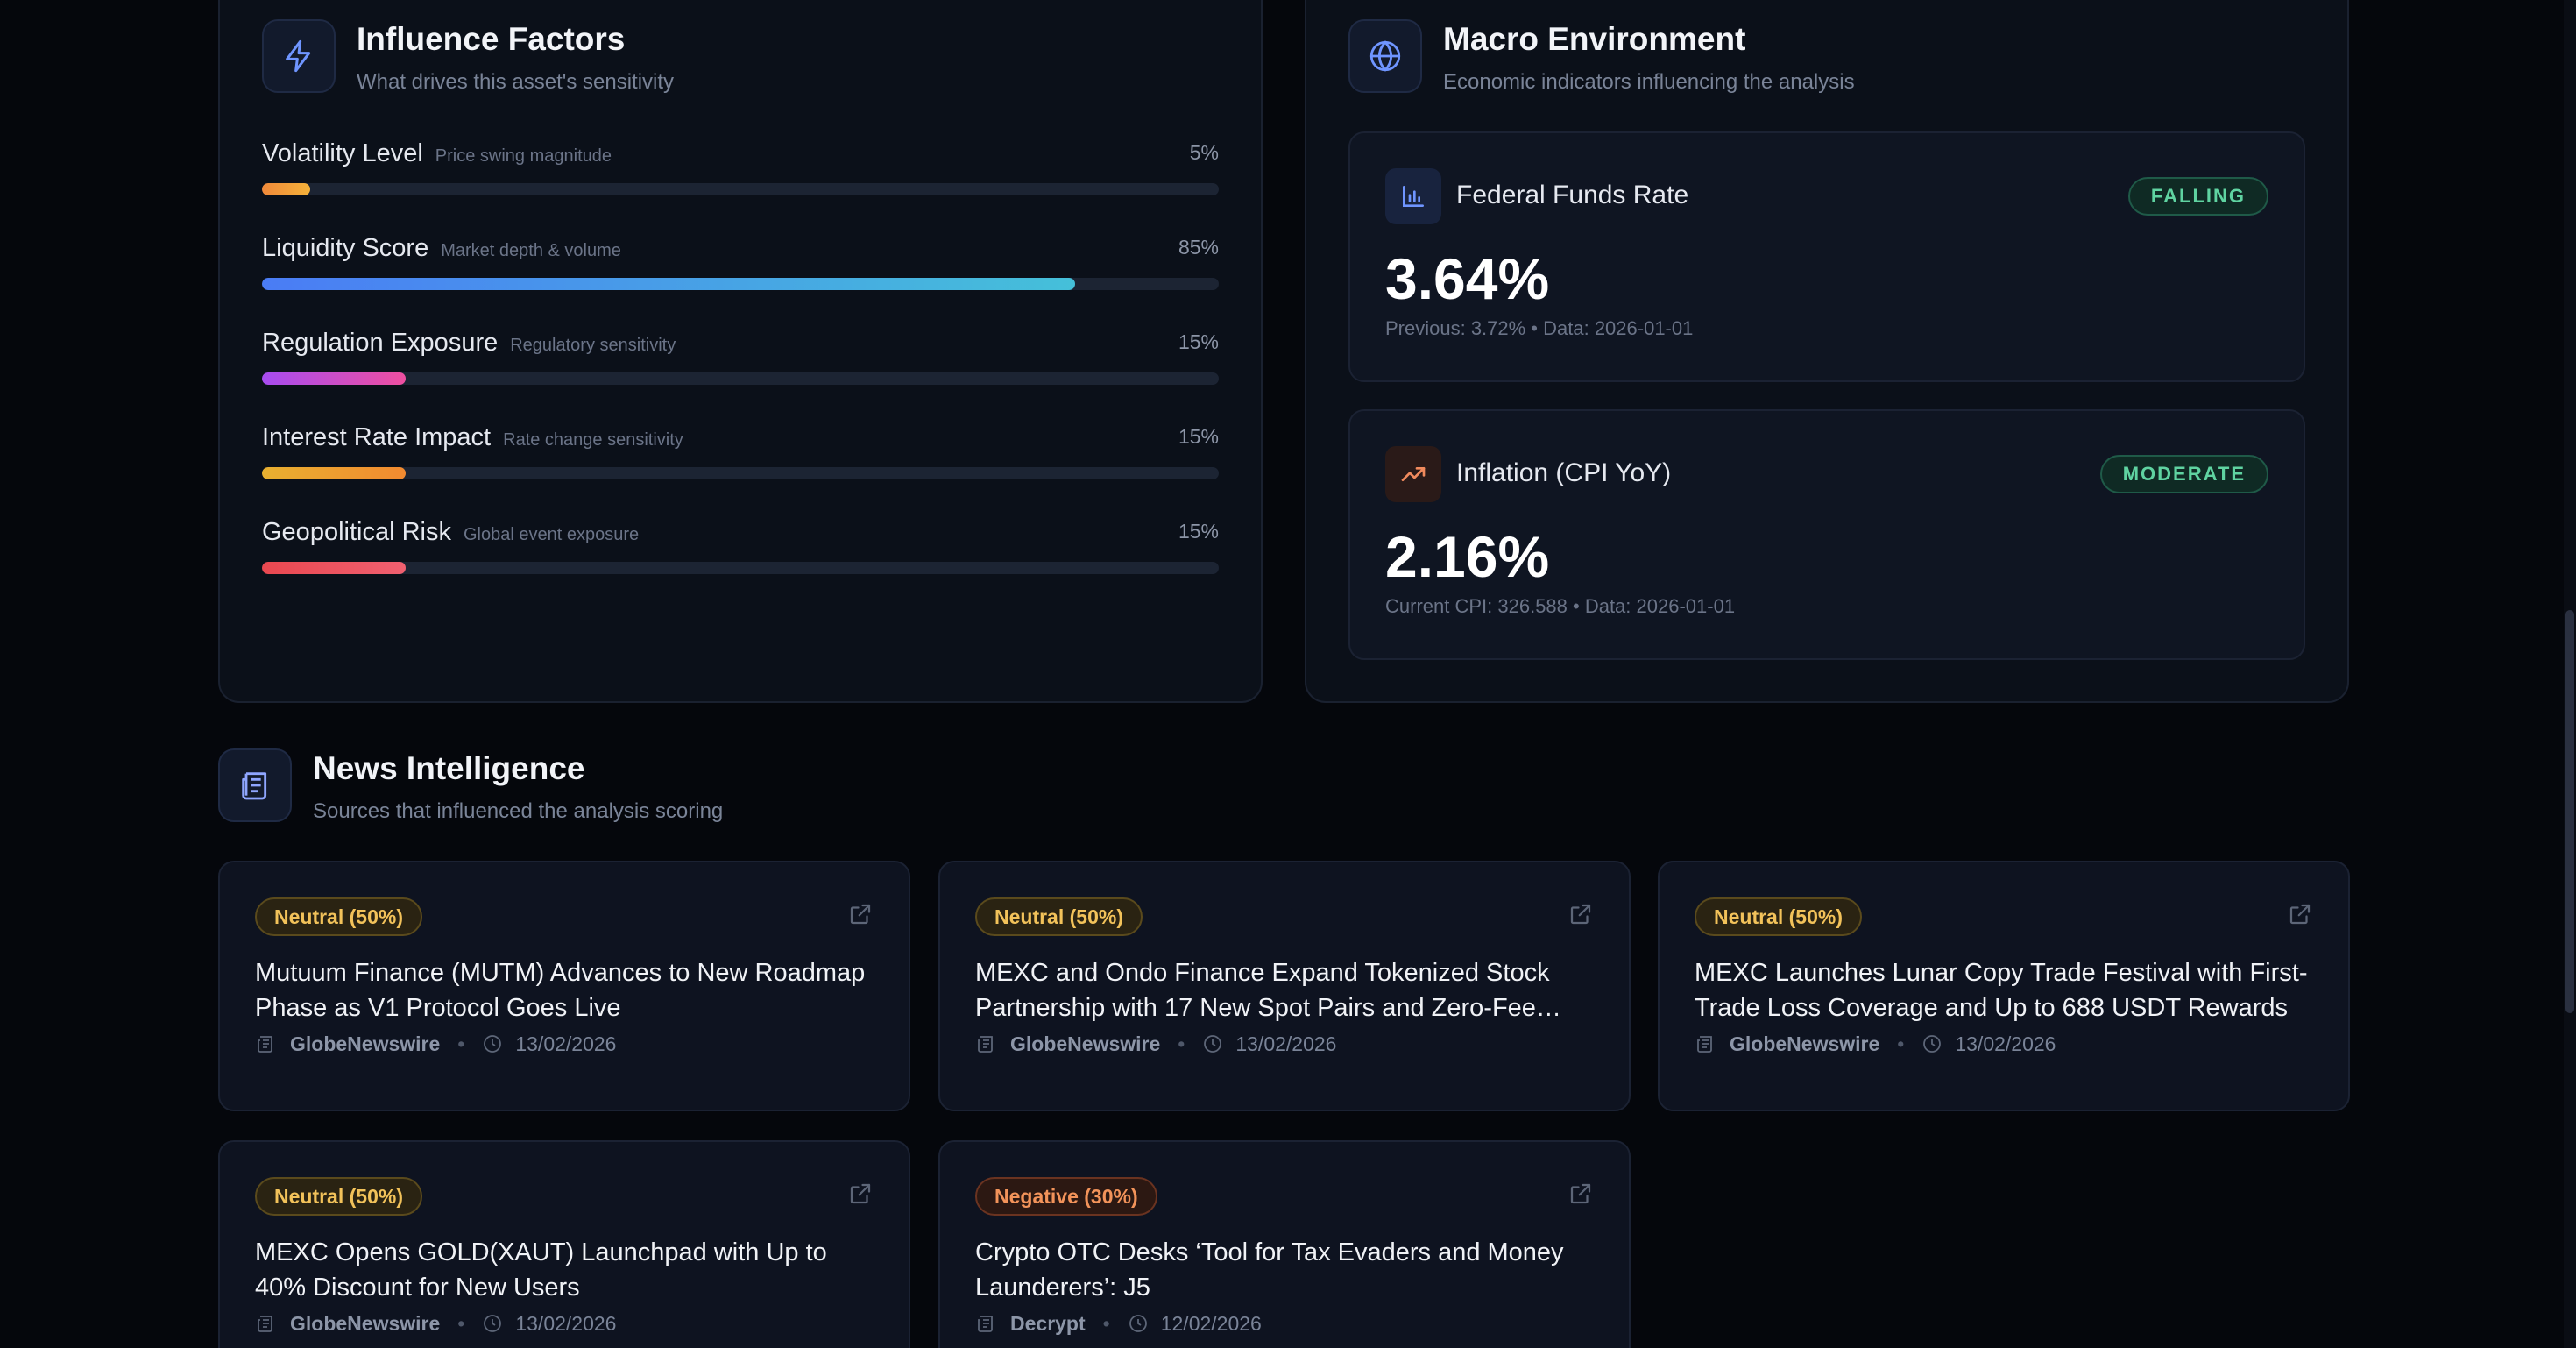 Image resolution: width=2576 pixels, height=1348 pixels. What do you see at coordinates (516, 82) in the screenshot?
I see `influence-subtitle: What drives this asset's sensitivity` at bounding box center [516, 82].